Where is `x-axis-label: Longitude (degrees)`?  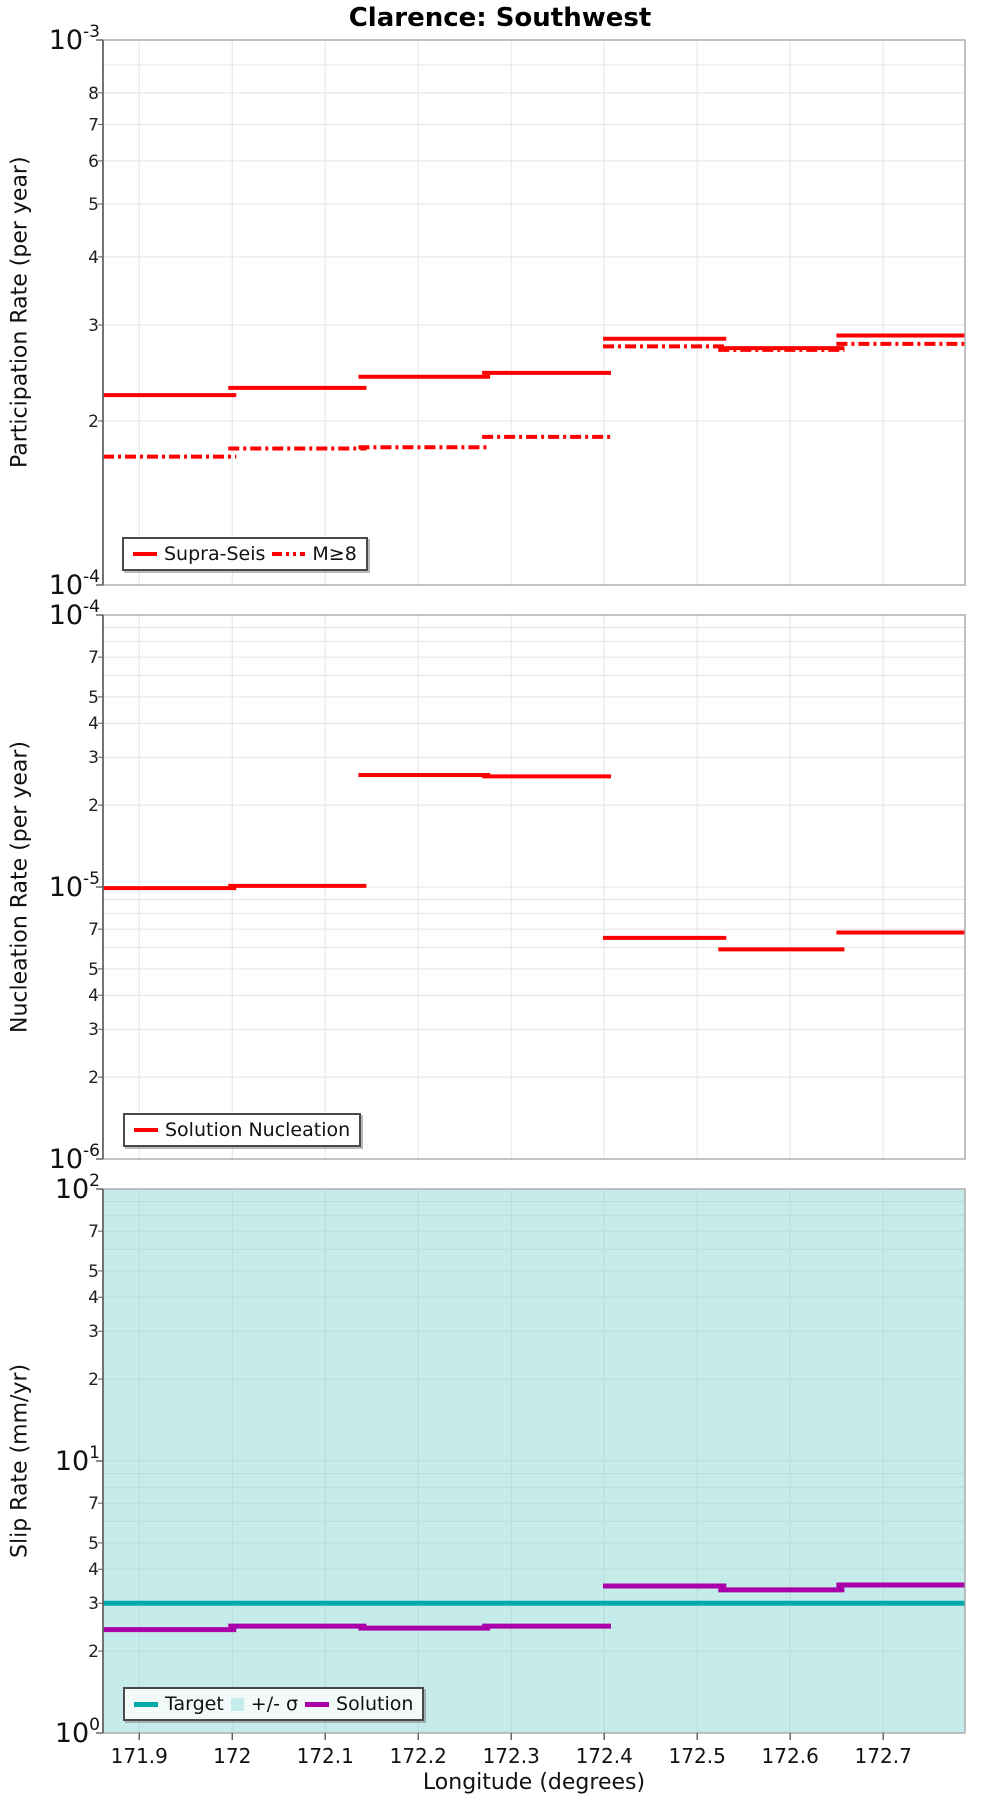 x-axis-label: Longitude (degrees) is located at coordinates (534, 1782).